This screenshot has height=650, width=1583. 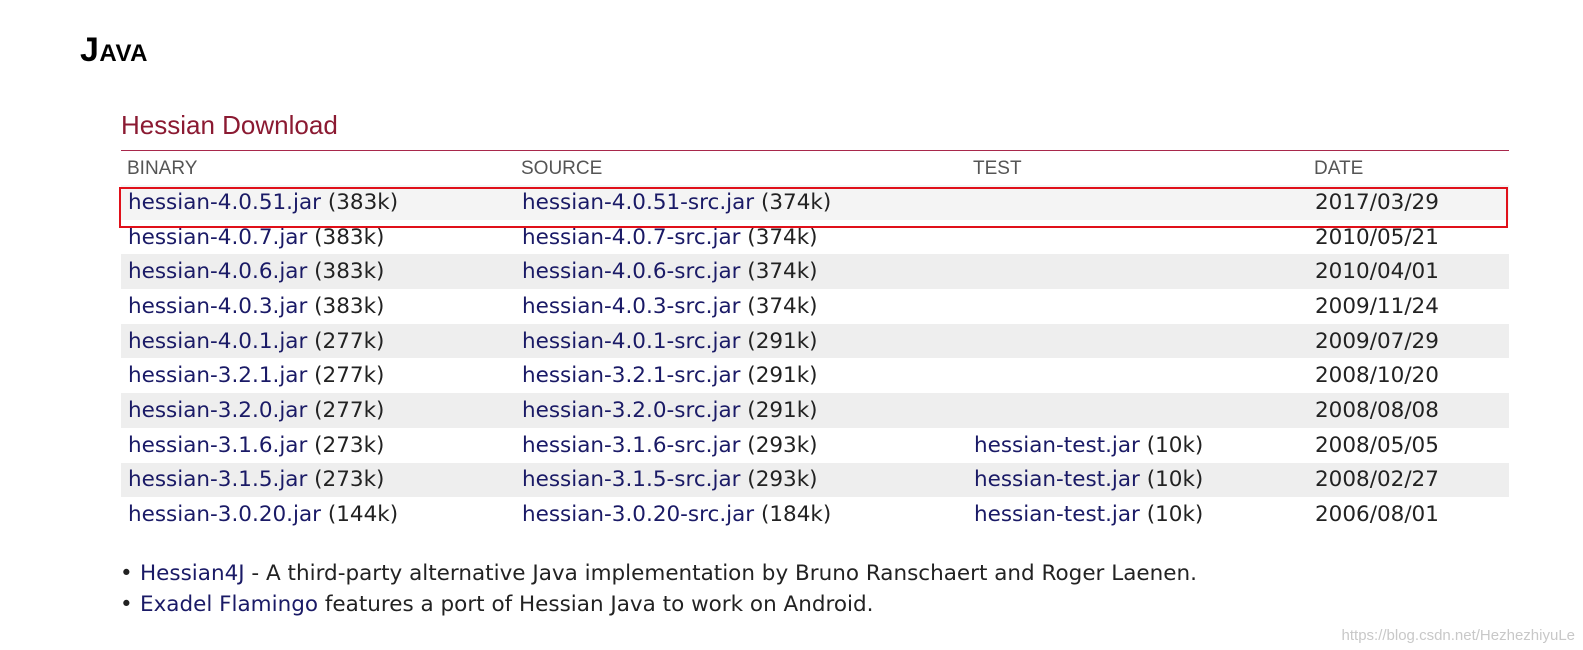 I want to click on source-size: (184k), so click(x=793, y=515).